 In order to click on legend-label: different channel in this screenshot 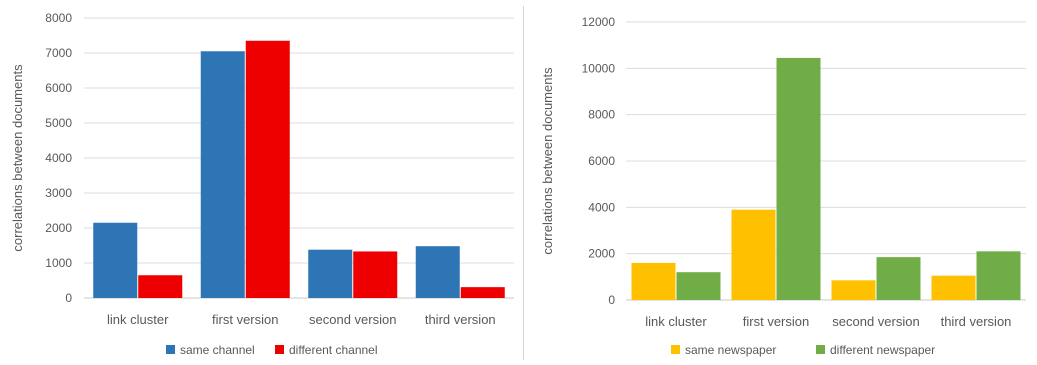, I will do `click(333, 350)`.